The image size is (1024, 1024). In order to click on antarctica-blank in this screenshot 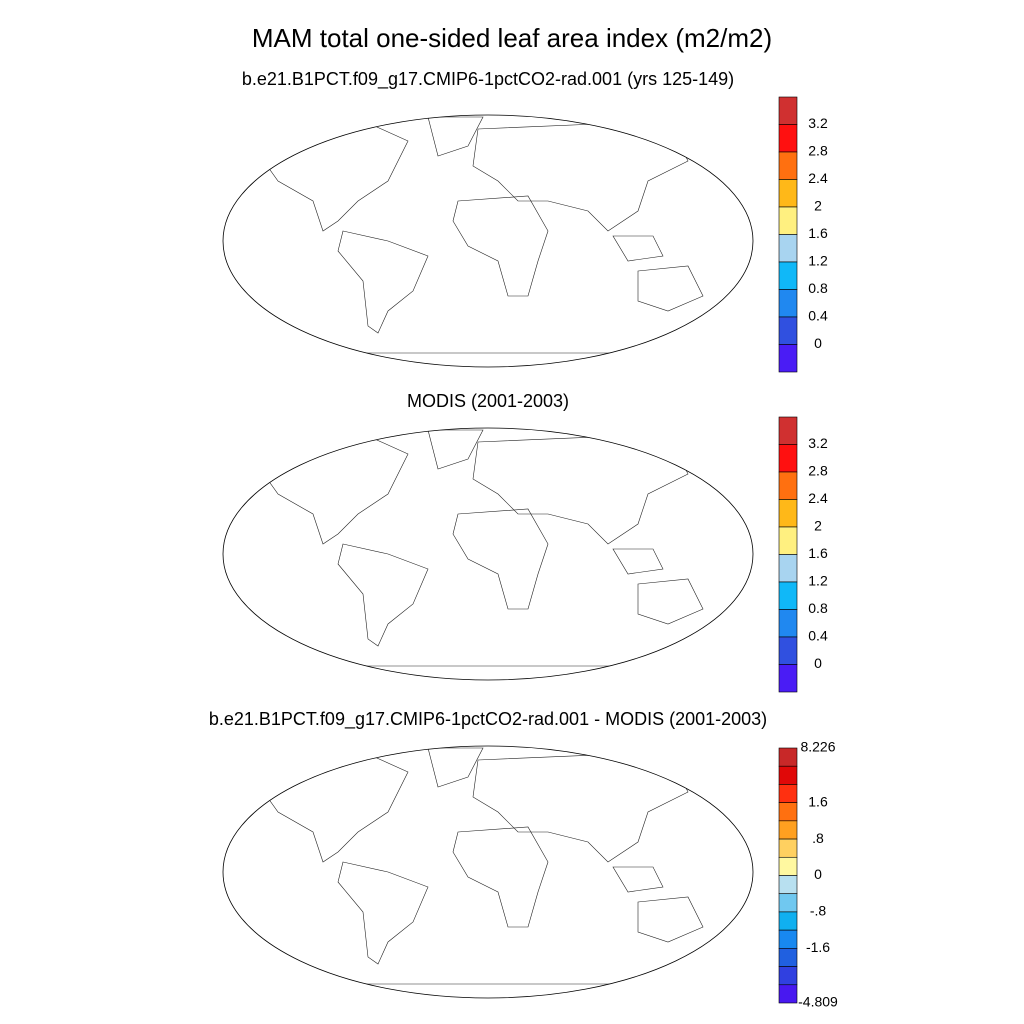, I will do `click(478, 669)`.